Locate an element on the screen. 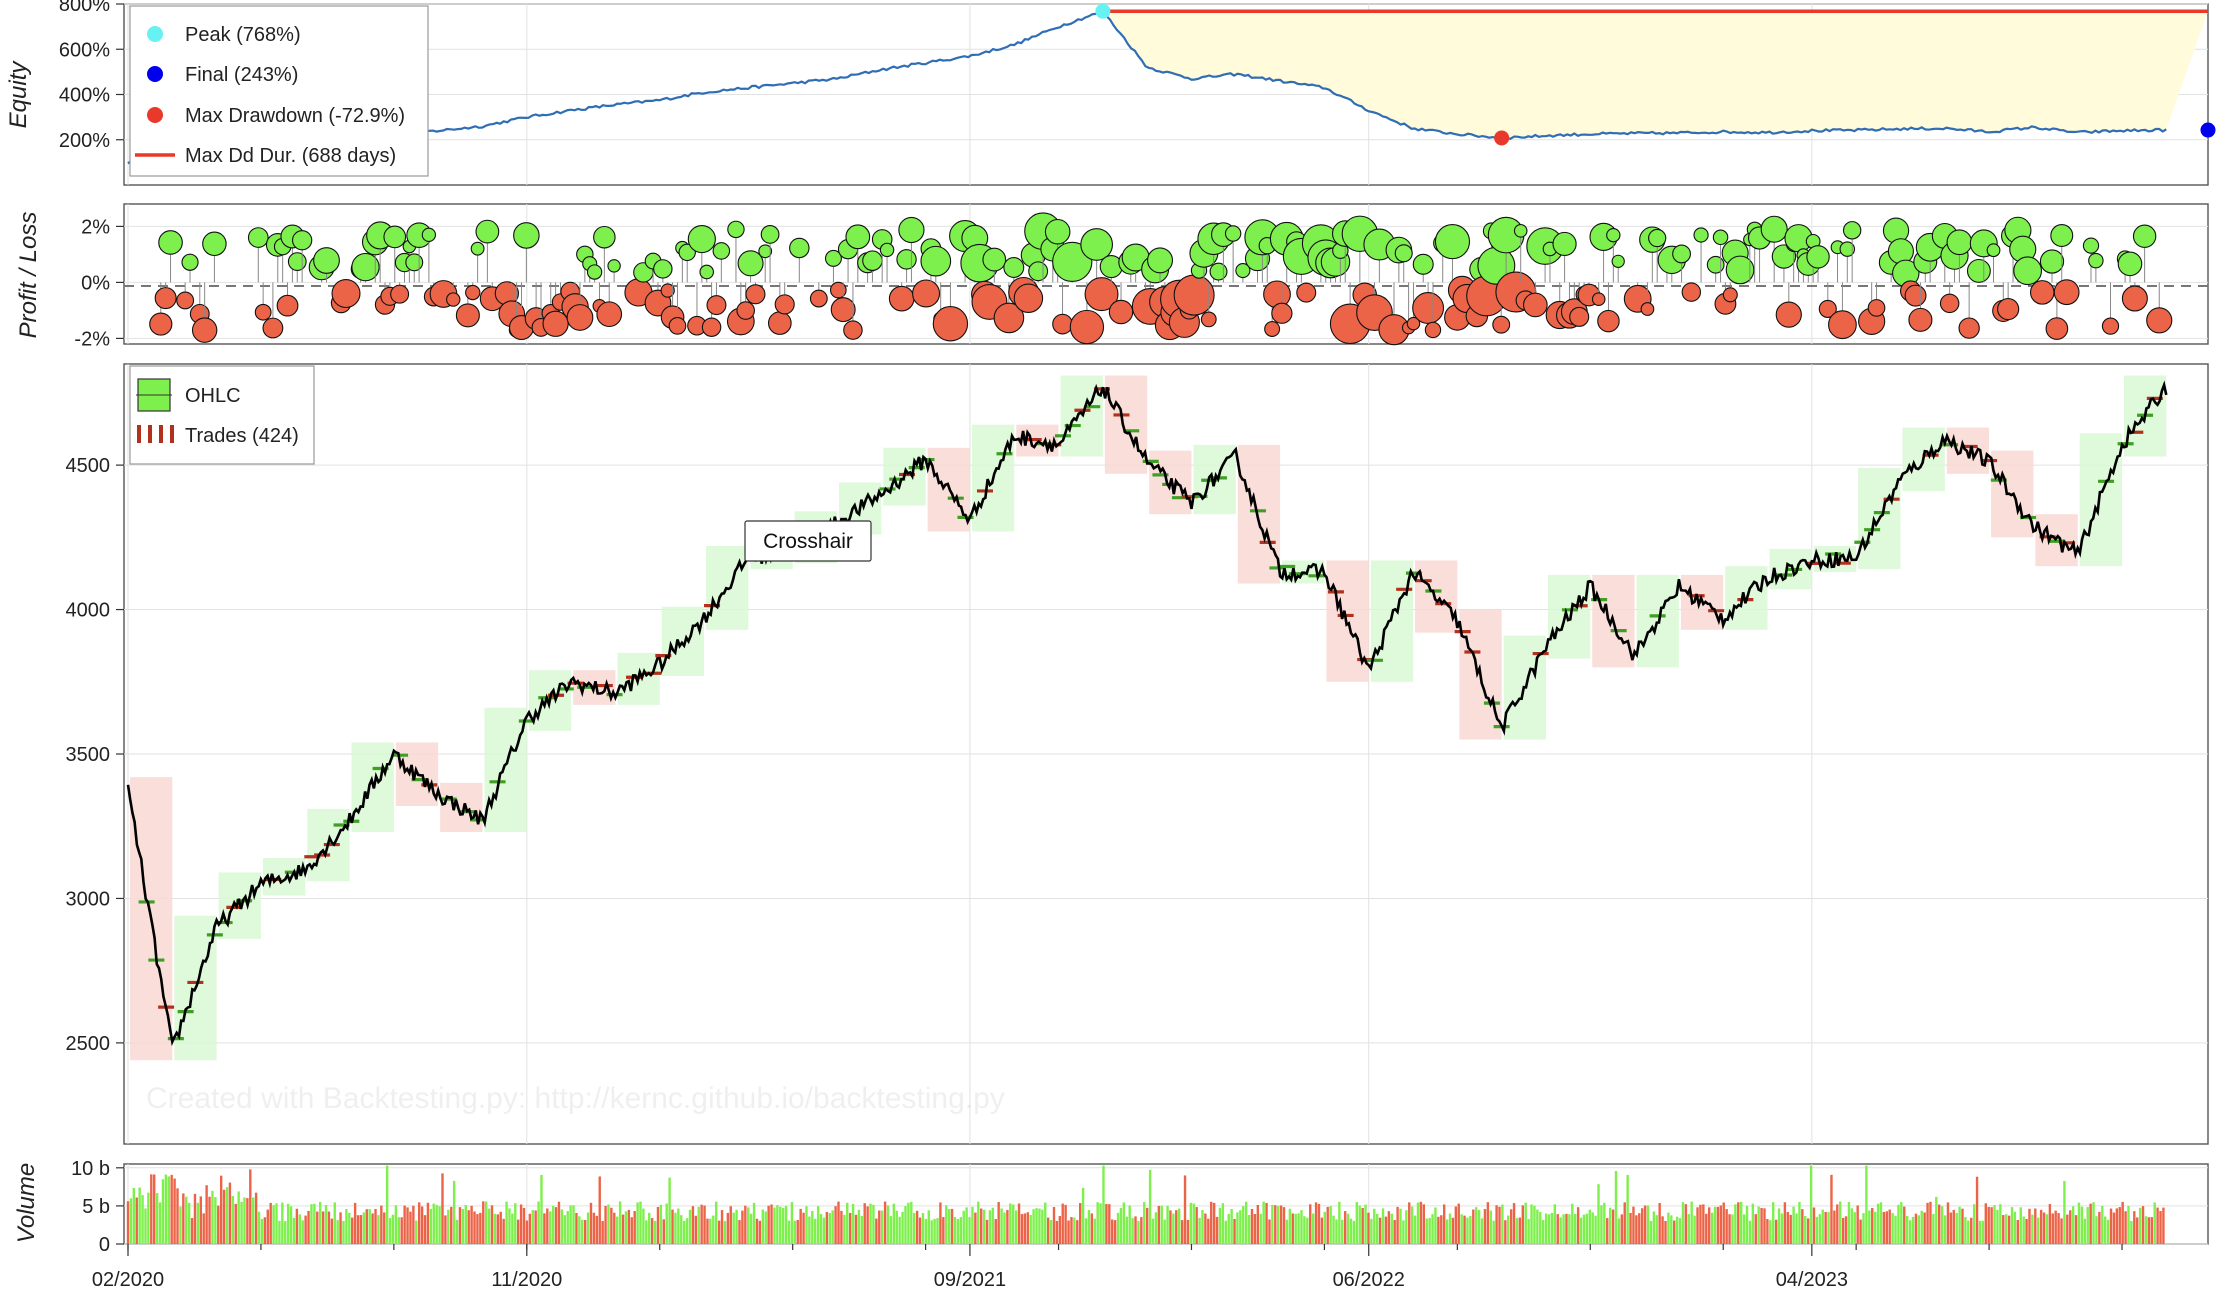  x-tick-label: 06/2022 is located at coordinates (1369, 1280).